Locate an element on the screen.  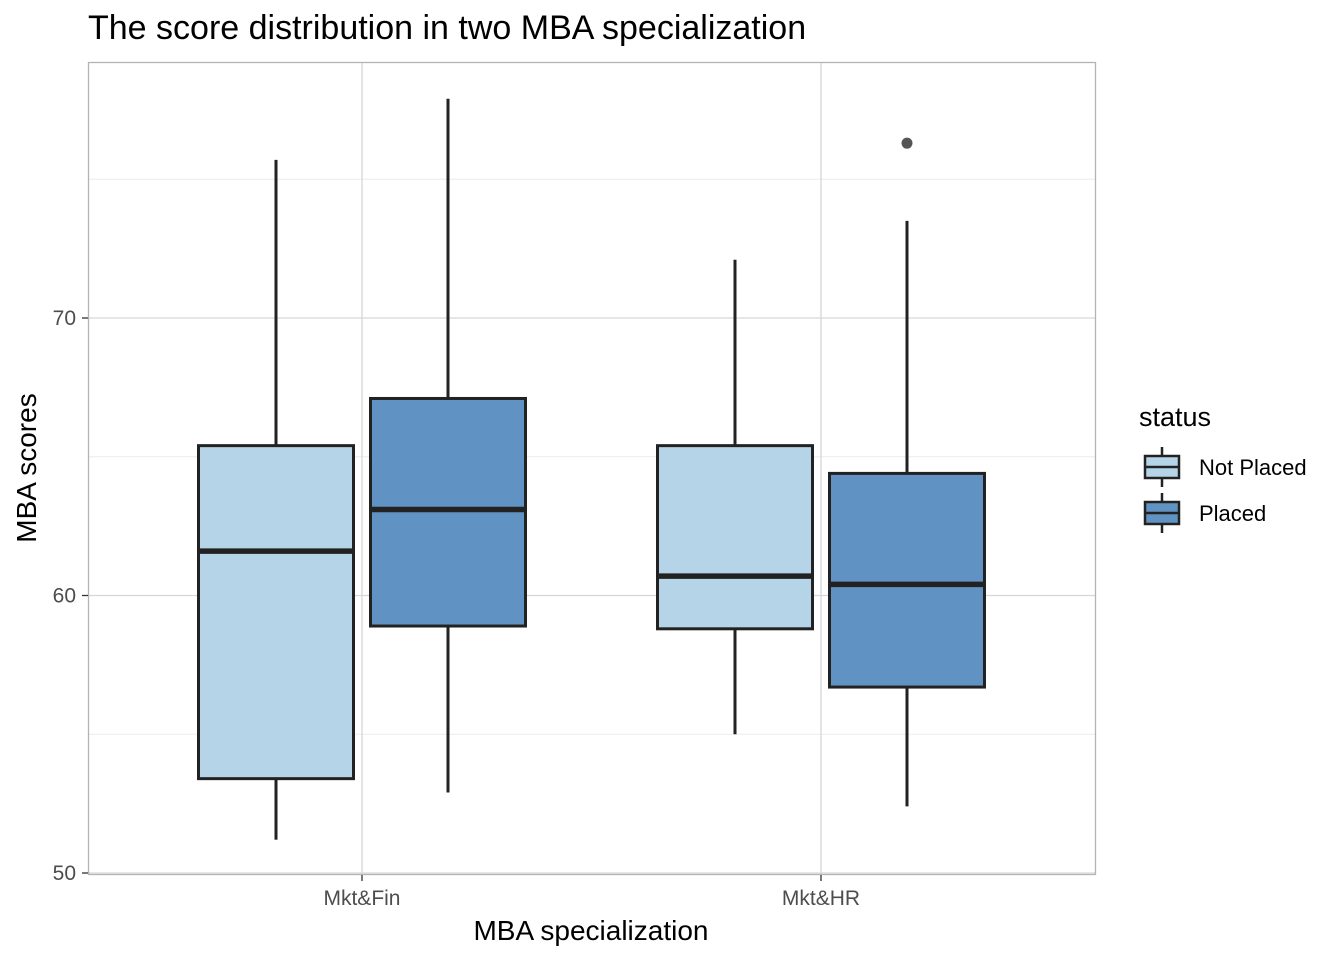
legend-label: Not Placed is located at coordinates (1253, 467).